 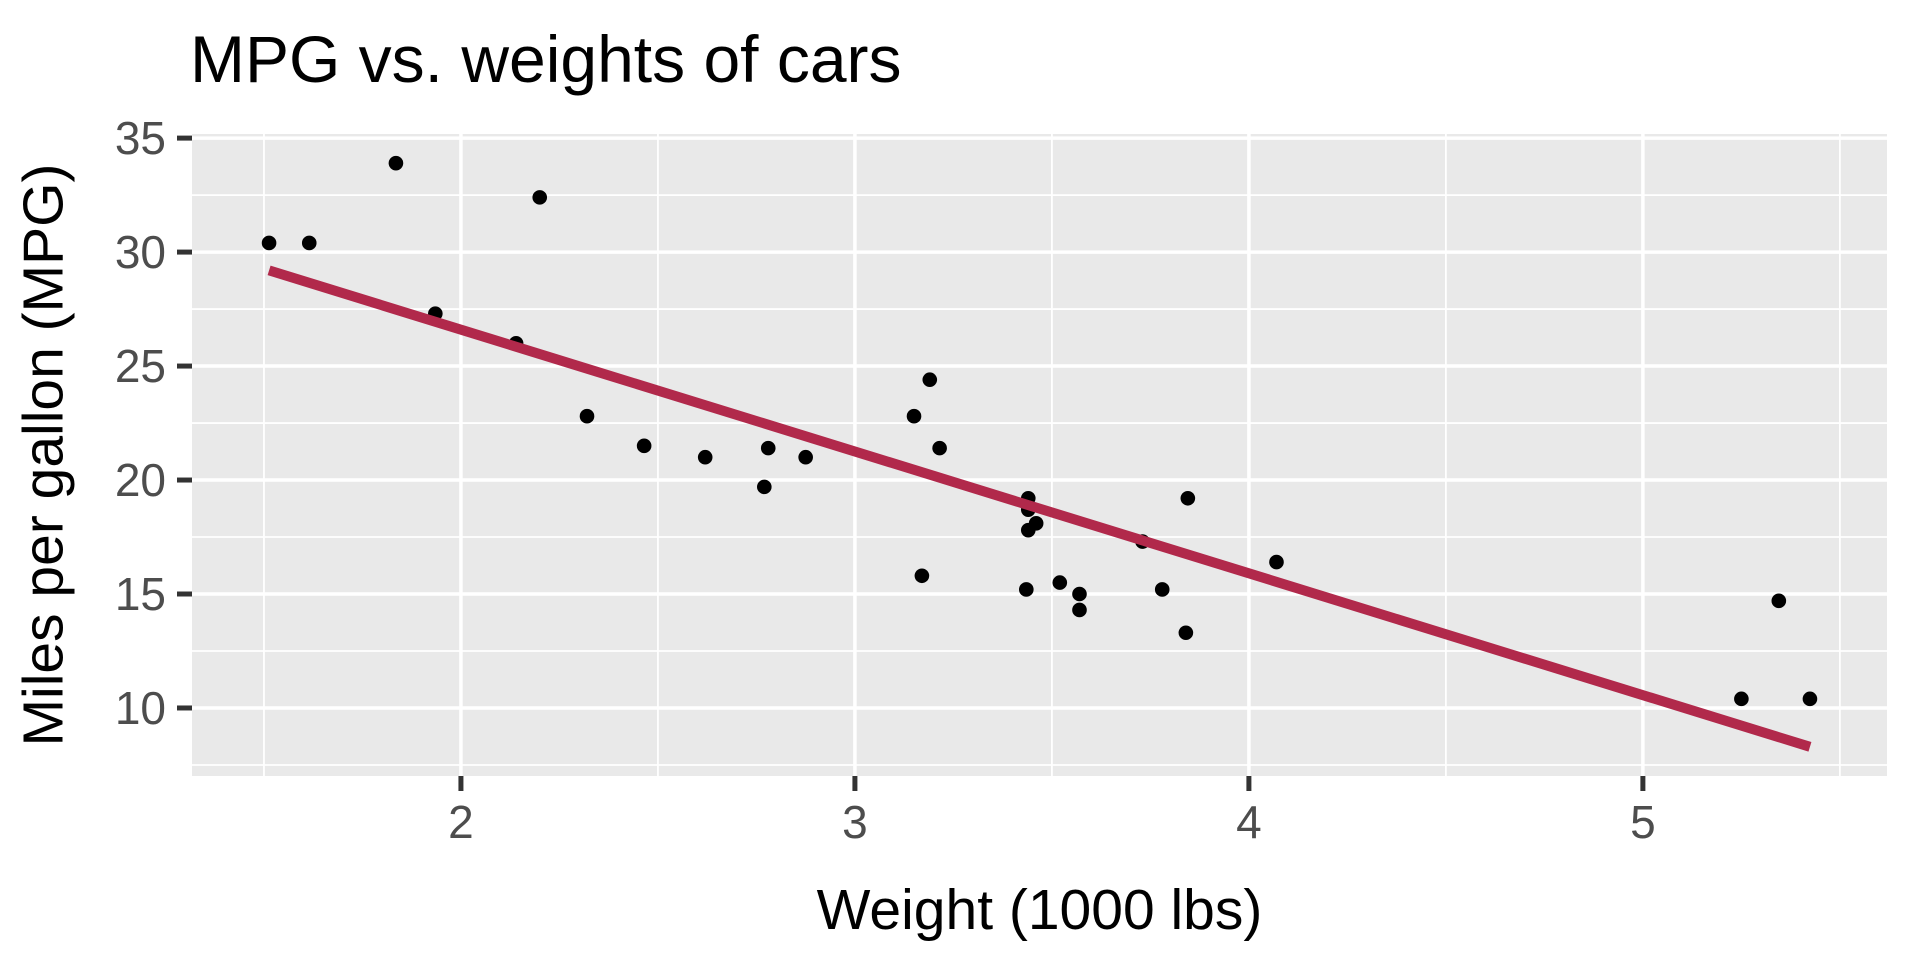 I want to click on plot-title: MPG vs. weights of cars, so click(x=546, y=59).